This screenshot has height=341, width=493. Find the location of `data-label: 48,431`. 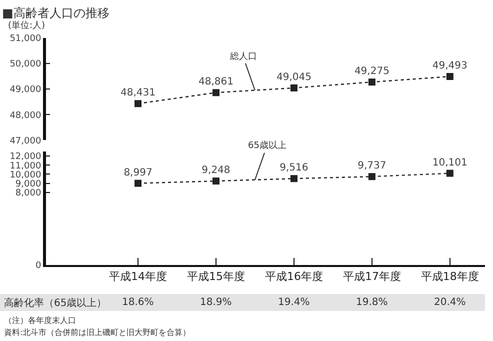

data-label: 48,431 is located at coordinates (138, 93).